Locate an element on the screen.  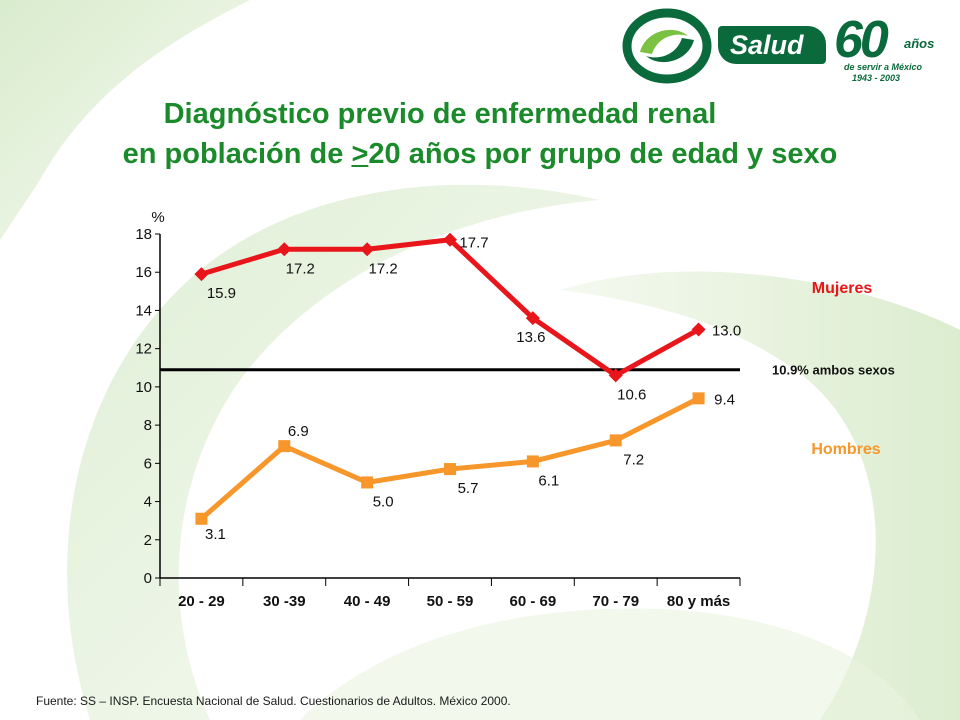
y-tick-label: 2 is located at coordinates (148, 540).